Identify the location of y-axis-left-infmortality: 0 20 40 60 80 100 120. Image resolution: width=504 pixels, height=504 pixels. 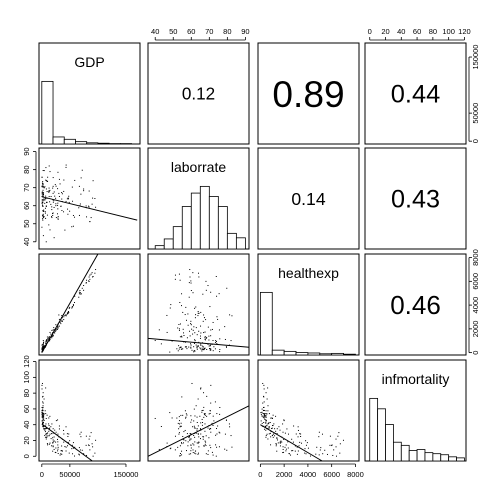
(29, 406).